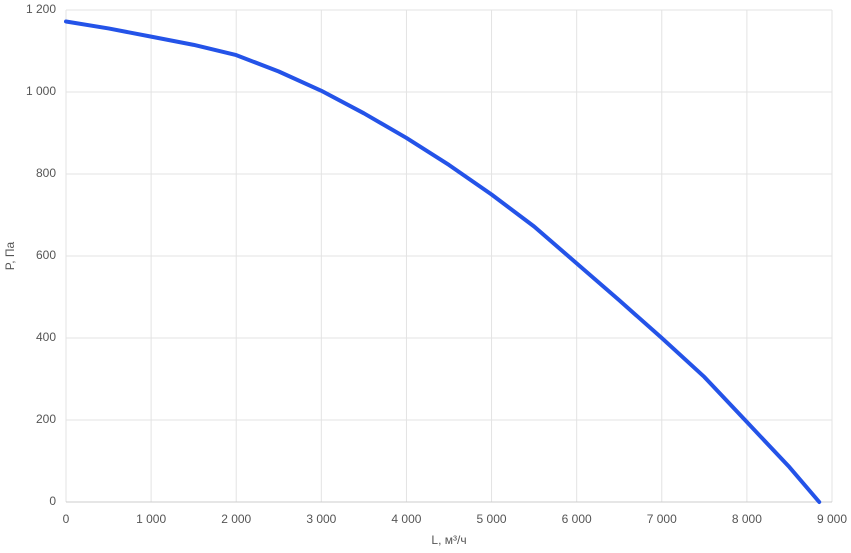  I want to click on y-tick-label: 800, so click(46, 173).